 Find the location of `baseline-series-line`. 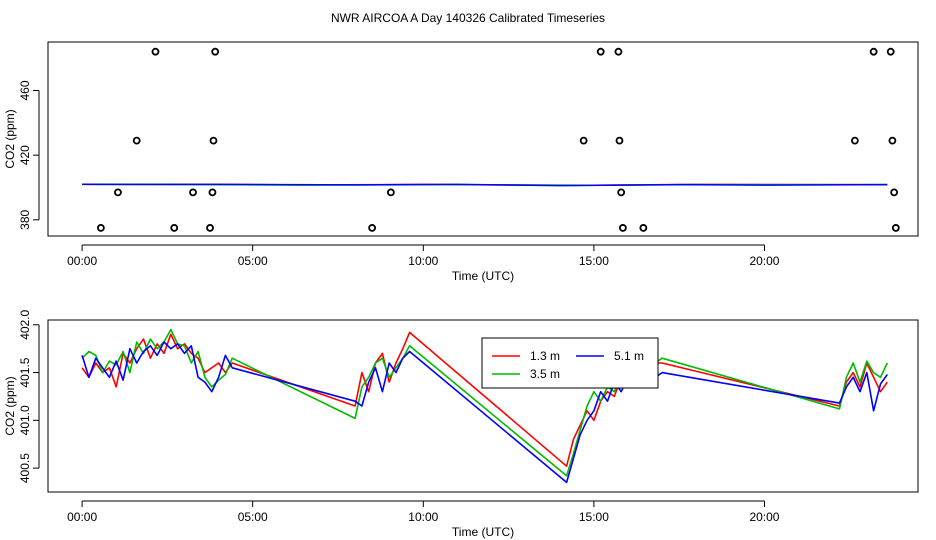

baseline-series-line is located at coordinates (485, 185).